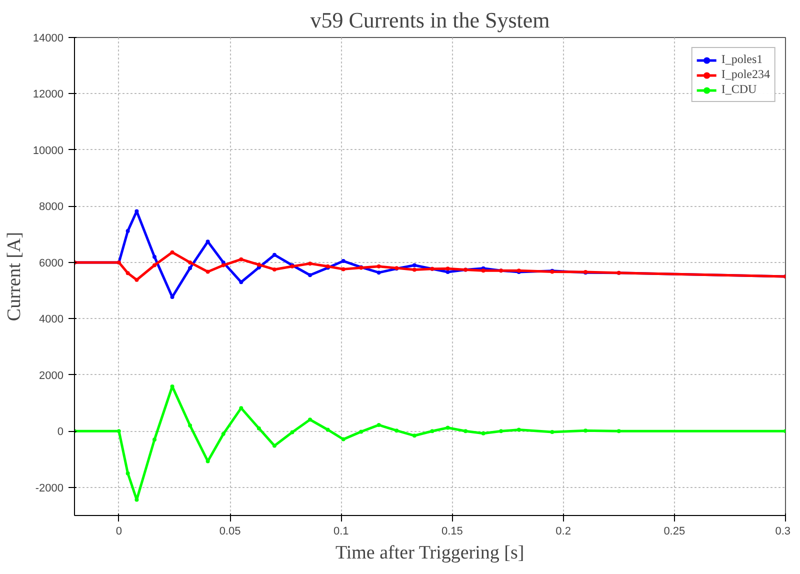 The width and height of the screenshot is (800, 574). I want to click on y-tick-label: 2000, so click(51, 376).